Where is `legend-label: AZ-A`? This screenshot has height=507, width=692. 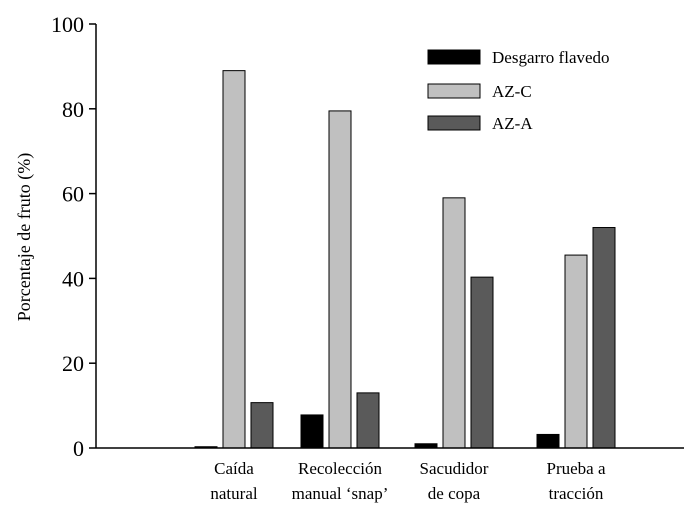 legend-label: AZ-A is located at coordinates (512, 123).